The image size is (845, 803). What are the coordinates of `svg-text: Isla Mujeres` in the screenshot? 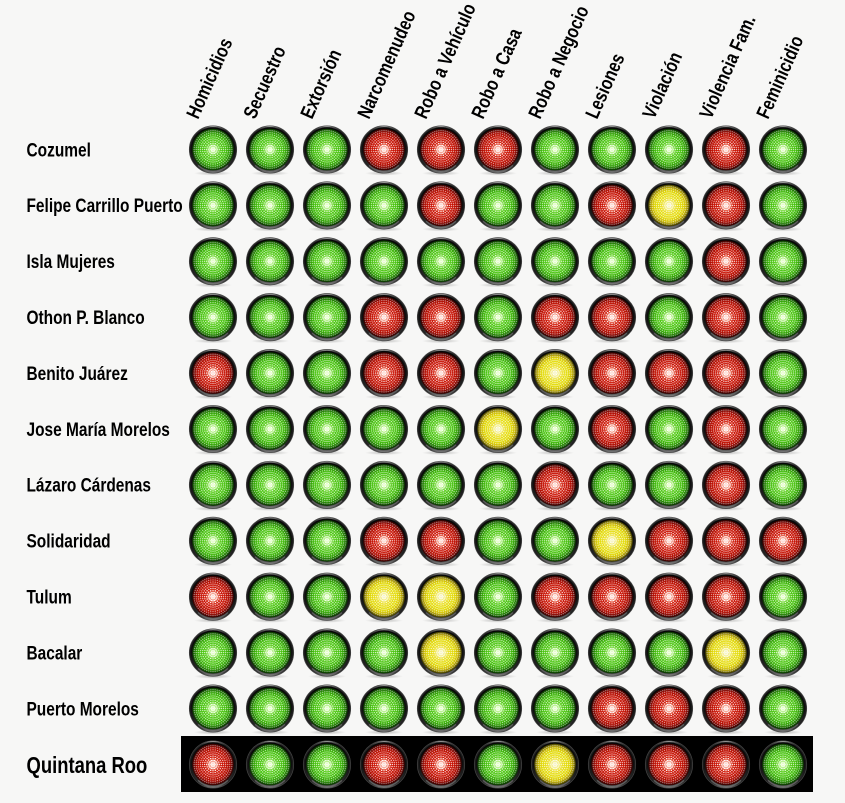 It's located at (71, 262).